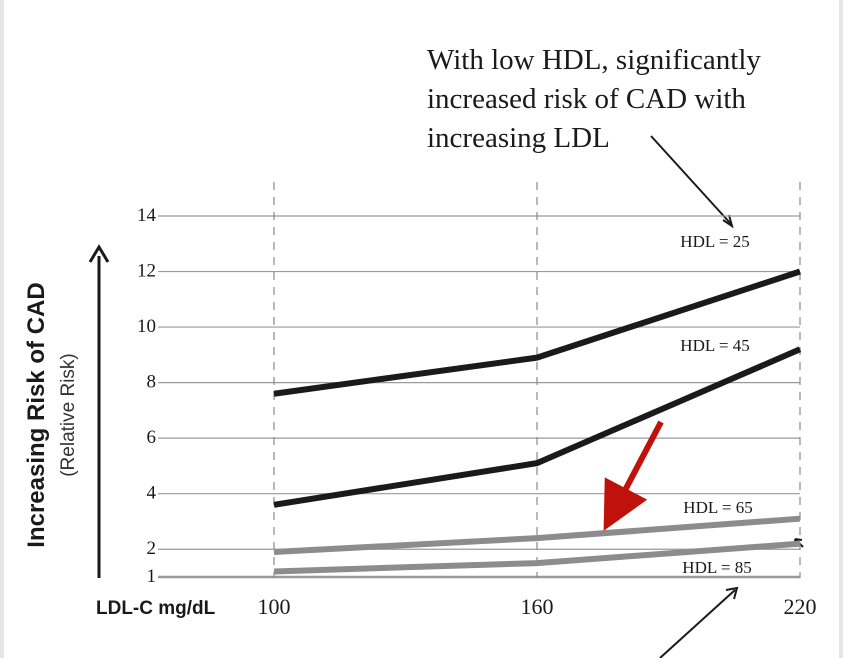  I want to click on series-label-4: HDL = 85, so click(716, 567).